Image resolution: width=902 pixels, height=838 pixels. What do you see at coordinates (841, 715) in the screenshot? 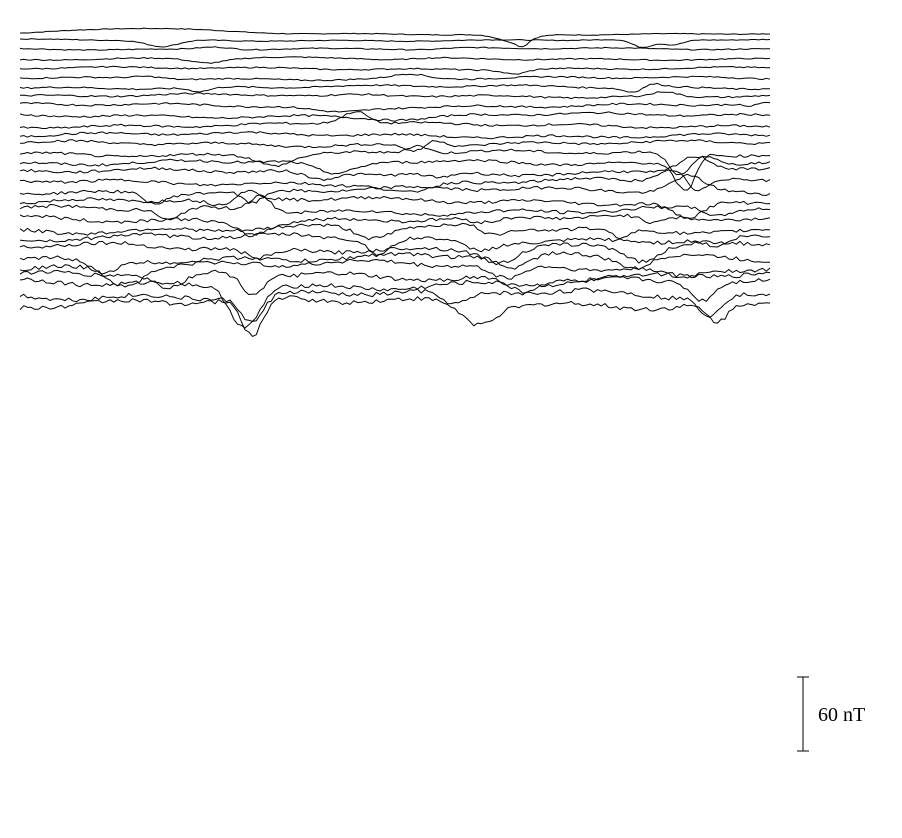
I see `scale-bar-label: 60 nT` at bounding box center [841, 715].